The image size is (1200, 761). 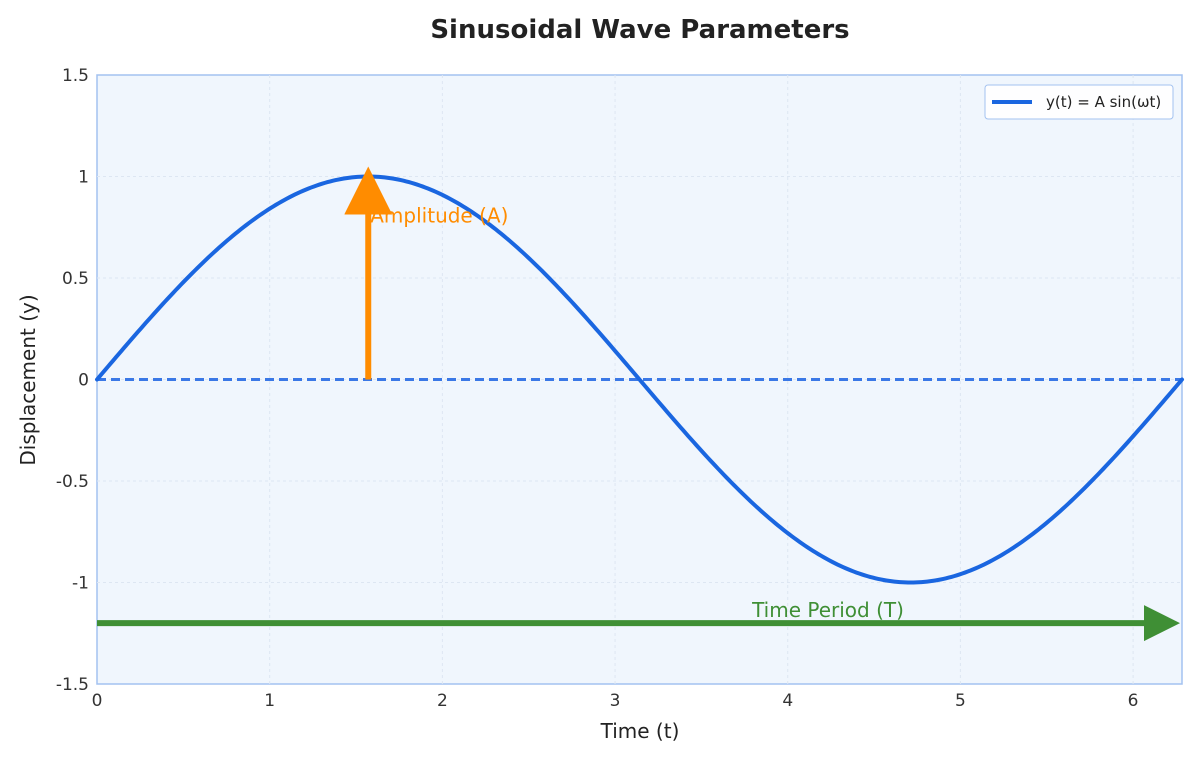 I want to click on time-period-label: Time Period (T), so click(x=827, y=610).